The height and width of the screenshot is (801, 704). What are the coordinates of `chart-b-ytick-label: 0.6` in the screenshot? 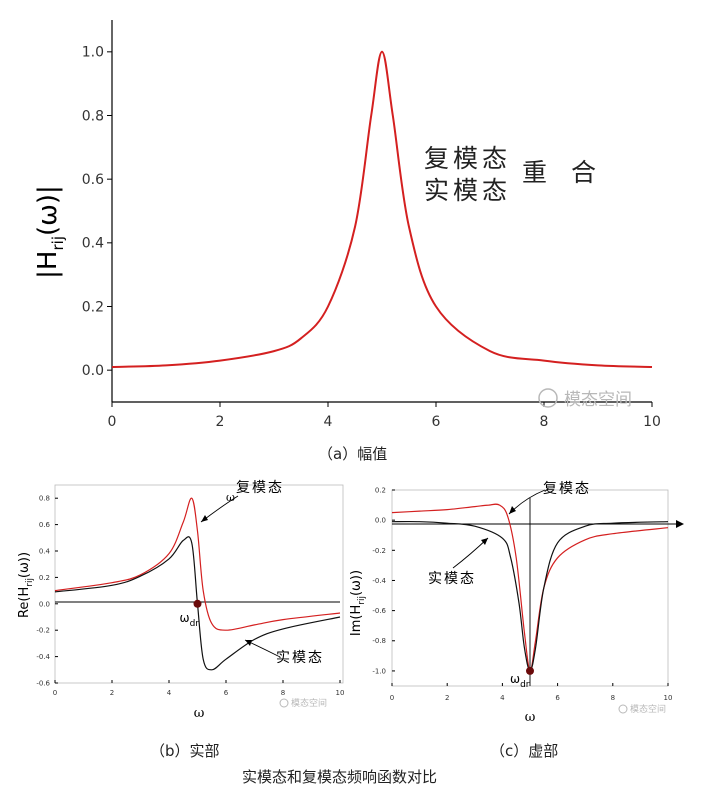 It's located at (45, 525).